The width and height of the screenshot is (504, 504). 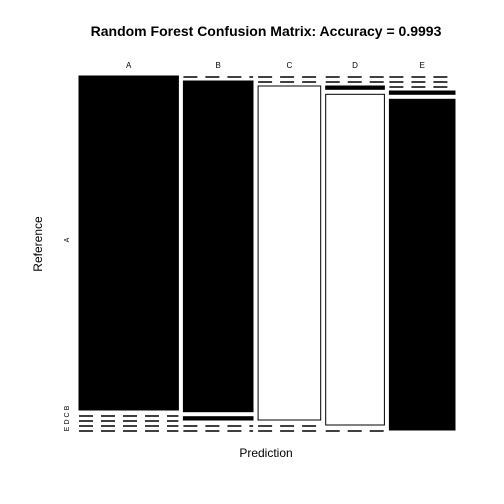 What do you see at coordinates (290, 65) in the screenshot?
I see `column-label-c: C` at bounding box center [290, 65].